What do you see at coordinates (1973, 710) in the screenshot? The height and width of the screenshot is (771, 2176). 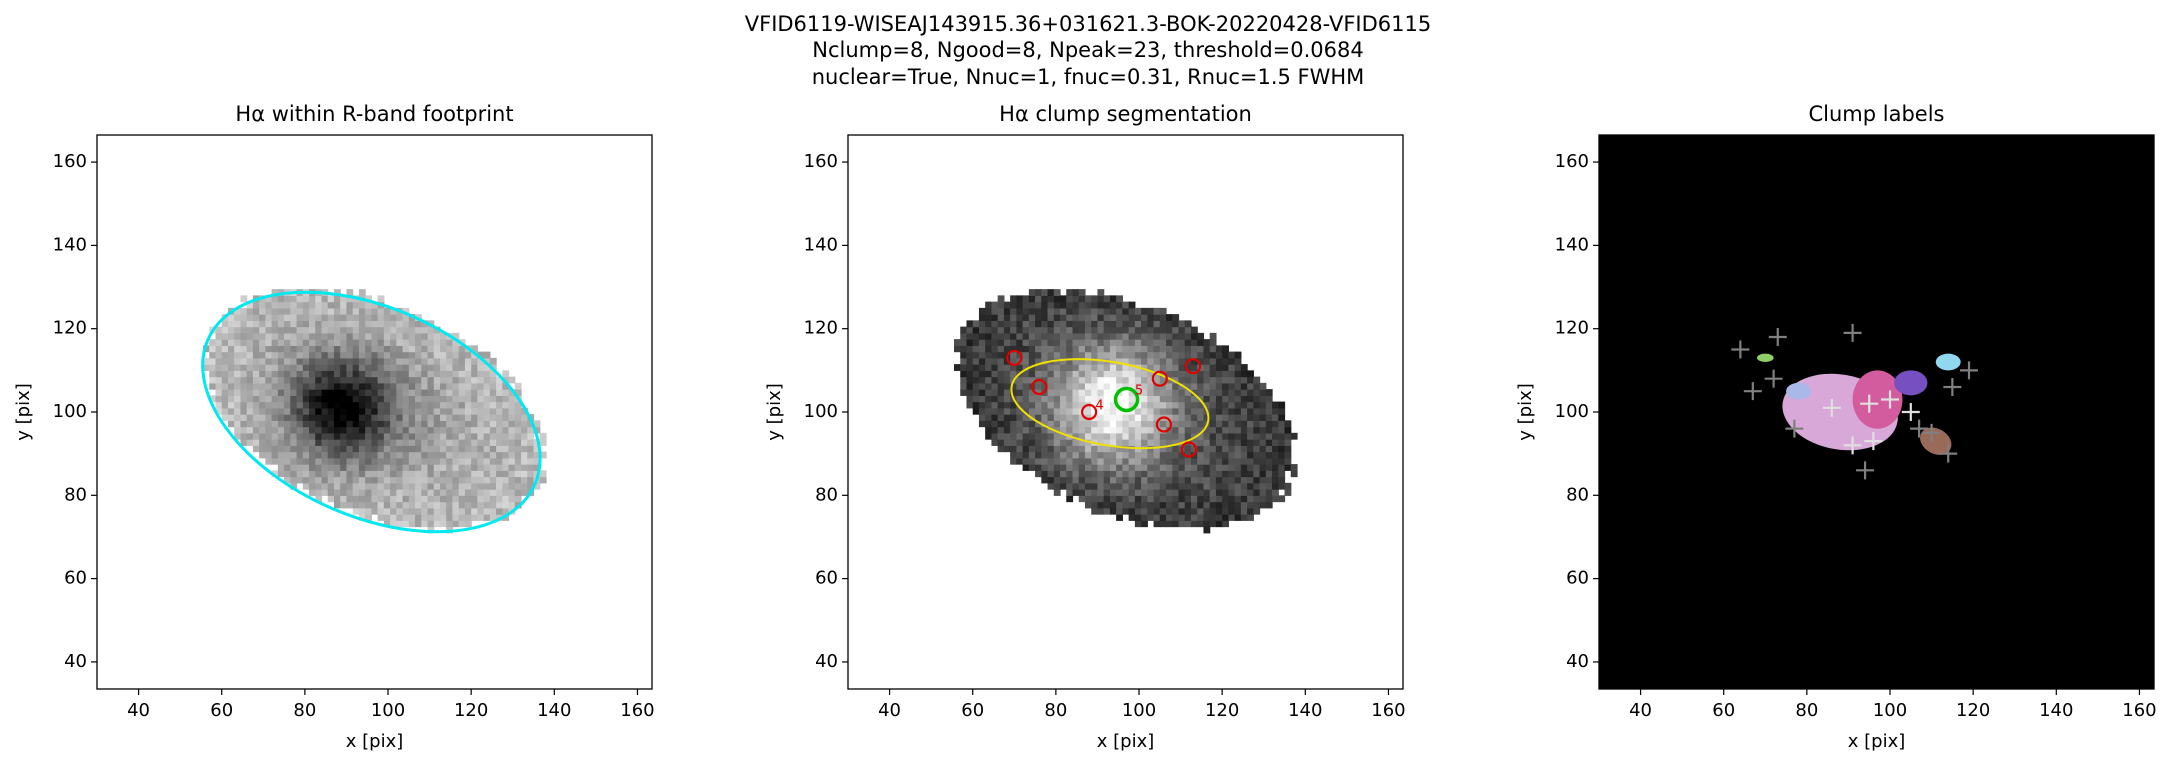 I see `x-tick-label: 120` at bounding box center [1973, 710].